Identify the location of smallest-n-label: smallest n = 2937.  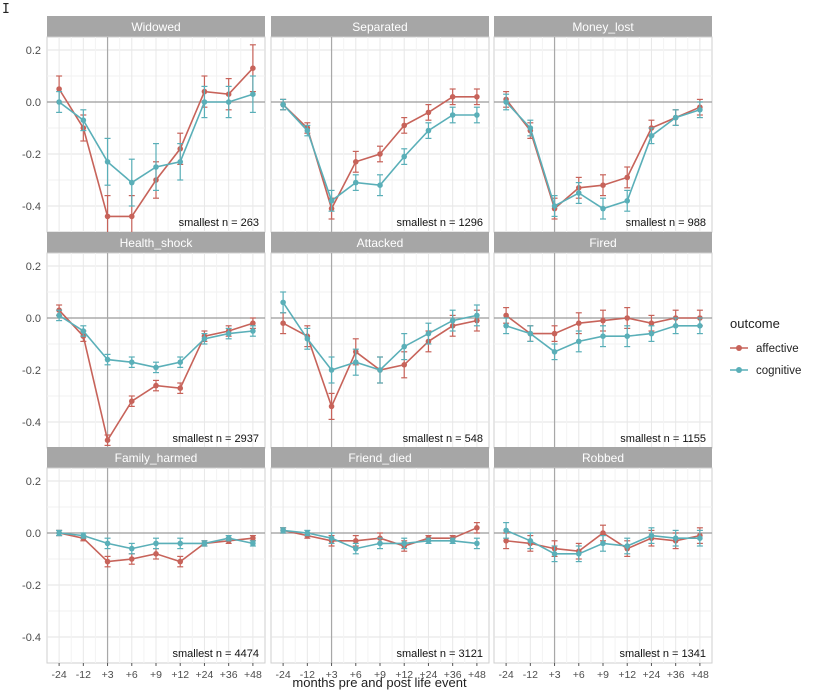
(215, 439).